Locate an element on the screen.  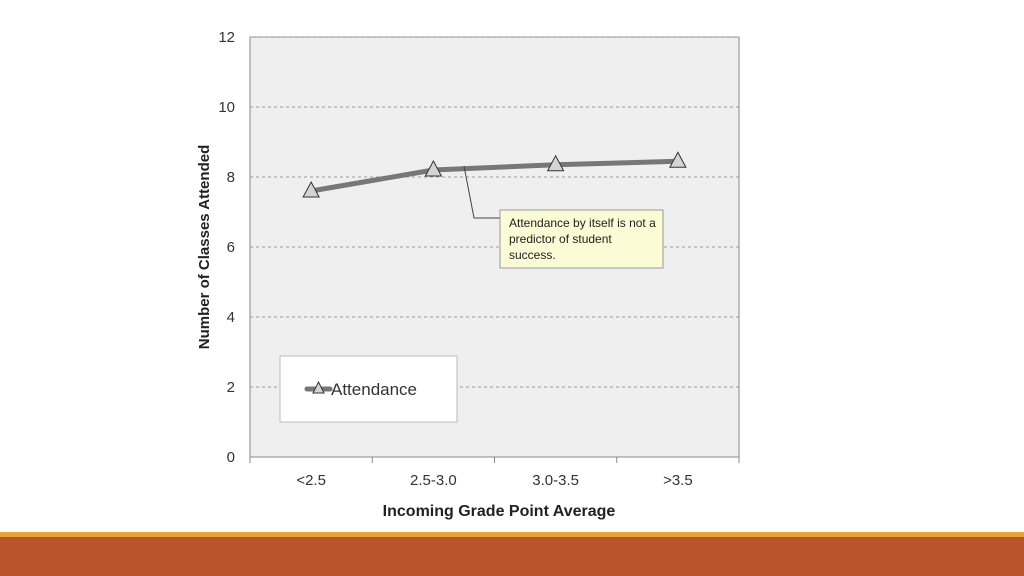
y-axis-title: Number of Classes Attended is located at coordinates (204, 247).